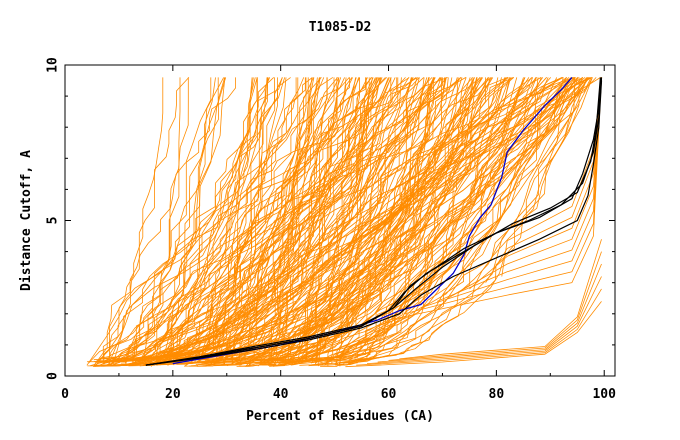  I want to click on y-tick-label: 5, so click(53, 221).